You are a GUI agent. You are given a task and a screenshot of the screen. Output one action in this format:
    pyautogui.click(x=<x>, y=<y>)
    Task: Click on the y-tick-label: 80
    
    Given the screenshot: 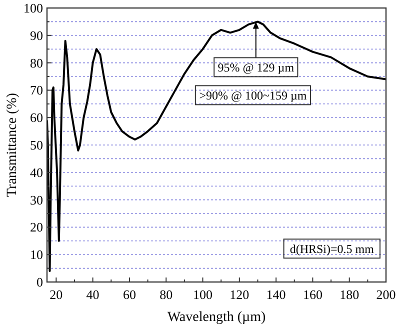 What is the action you would take?
    pyautogui.click(x=36, y=62)
    